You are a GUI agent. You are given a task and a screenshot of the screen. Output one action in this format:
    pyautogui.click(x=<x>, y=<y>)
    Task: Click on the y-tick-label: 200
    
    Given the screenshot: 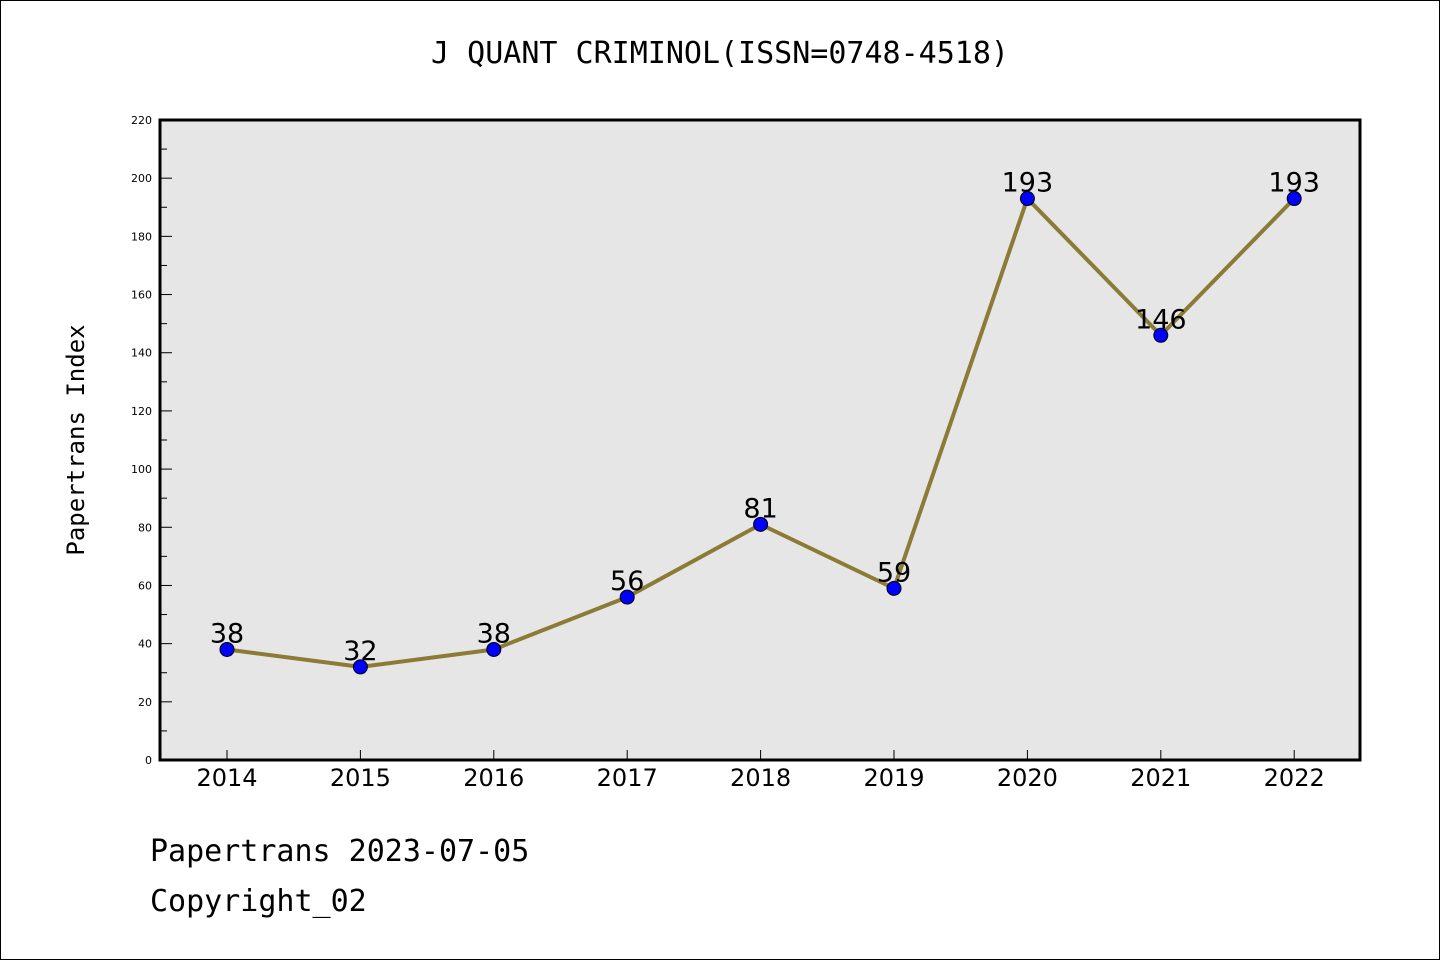 What is the action you would take?
    pyautogui.click(x=141, y=178)
    